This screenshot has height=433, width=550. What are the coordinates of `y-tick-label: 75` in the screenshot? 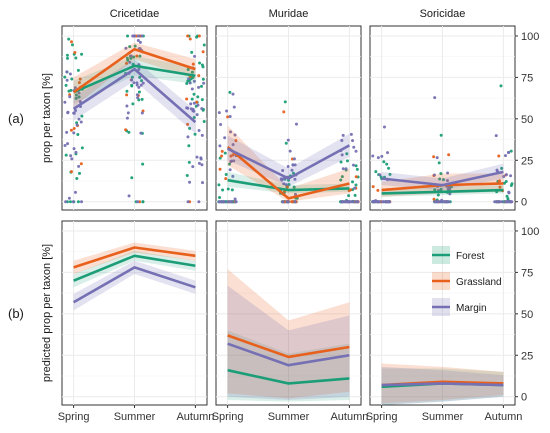 It's located at (527, 273).